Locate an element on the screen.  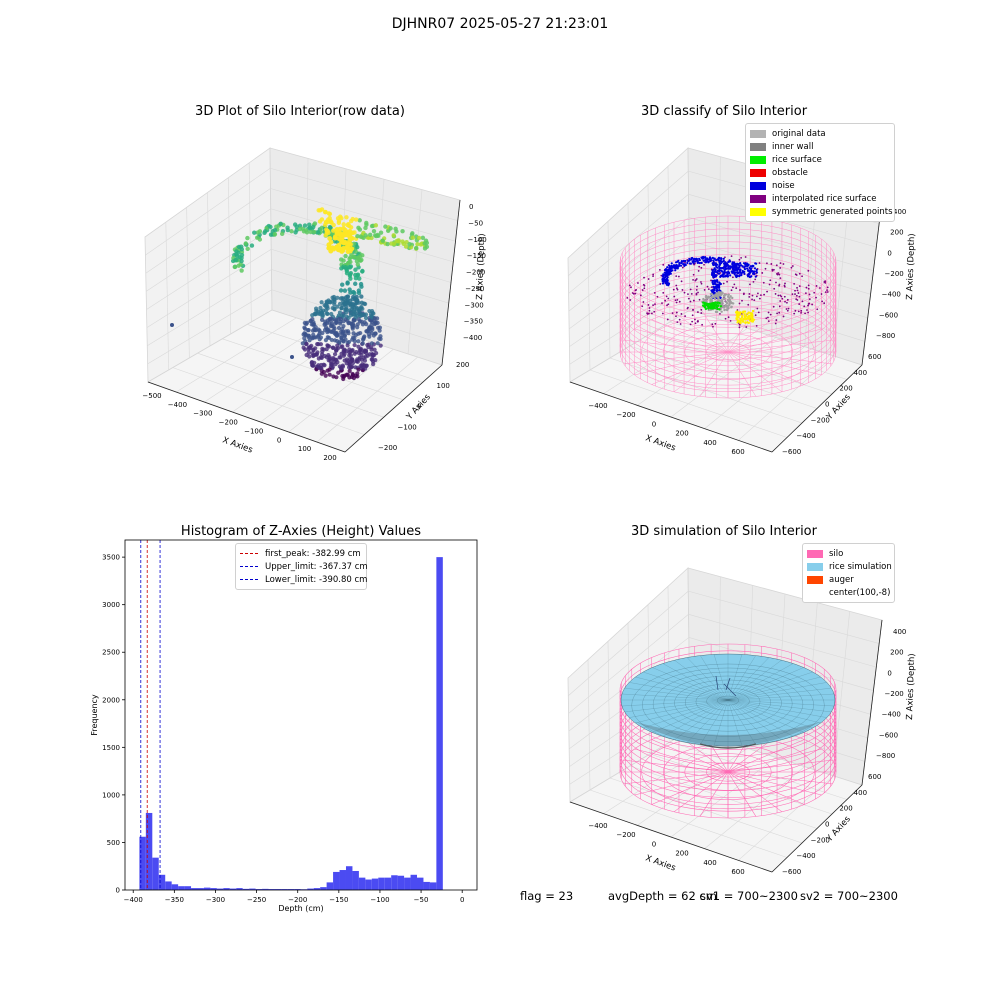
legend-silo: silo is located at coordinates (848, 553).